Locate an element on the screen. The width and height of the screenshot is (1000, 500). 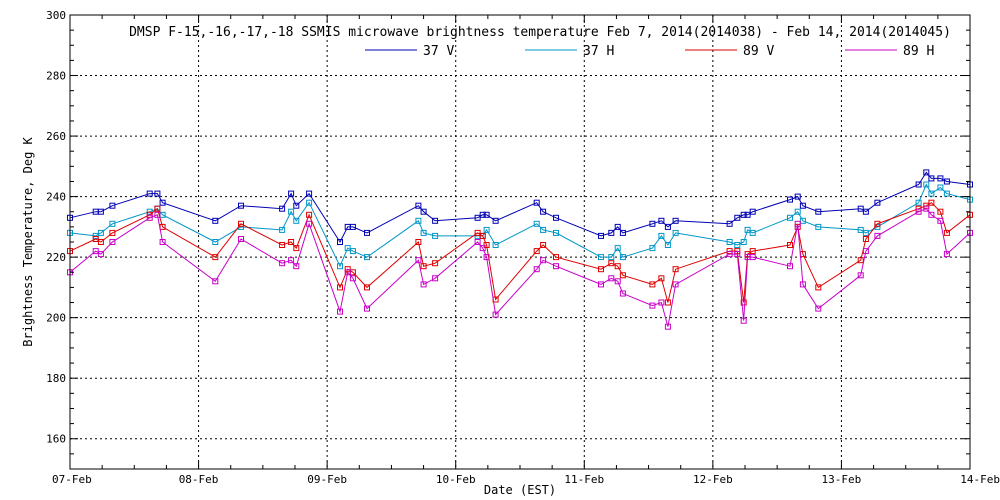
y-tick-label: 160 is located at coordinates (56, 439).